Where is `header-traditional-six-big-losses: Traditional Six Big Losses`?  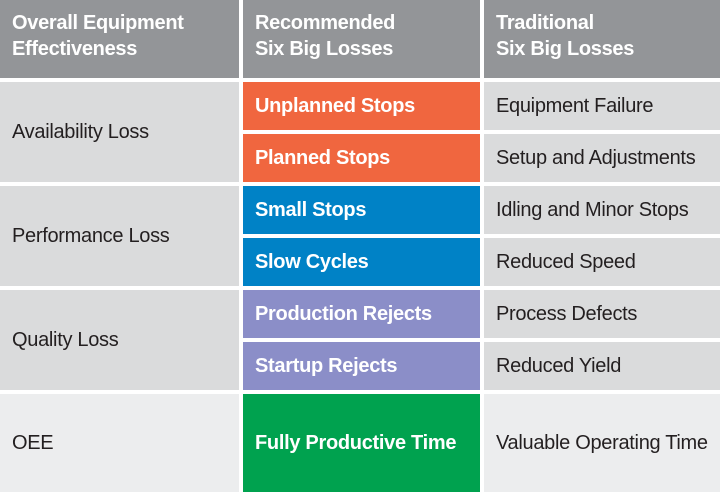
header-traditional-six-big-losses: Traditional Six Big Losses is located at coordinates (602, 39).